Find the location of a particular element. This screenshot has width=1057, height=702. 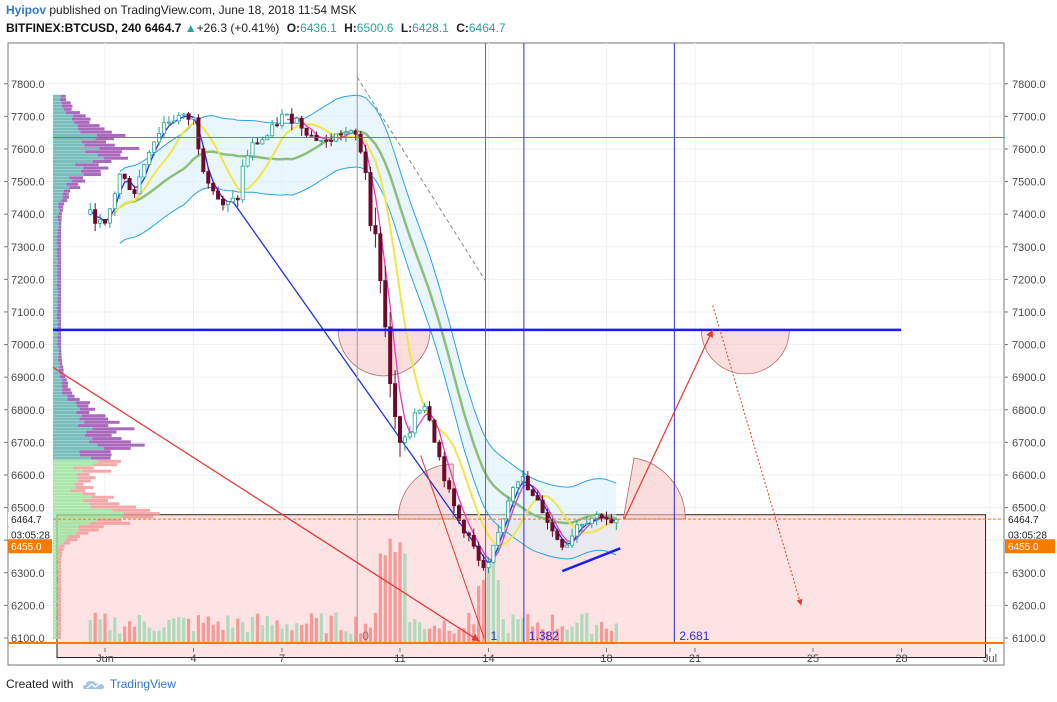

y-tick-label-right: 7800.0 is located at coordinates (1029, 85).